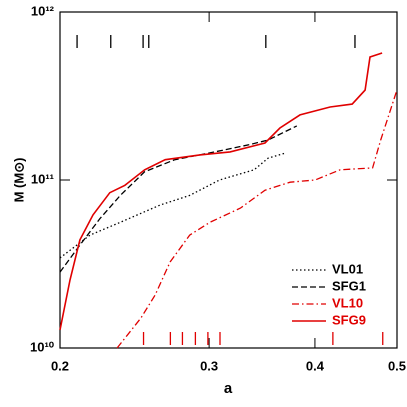 This screenshot has height=407, width=407. What do you see at coordinates (18, 180) in the screenshot?
I see `y-axis-label: M (M⊙)` at bounding box center [18, 180].